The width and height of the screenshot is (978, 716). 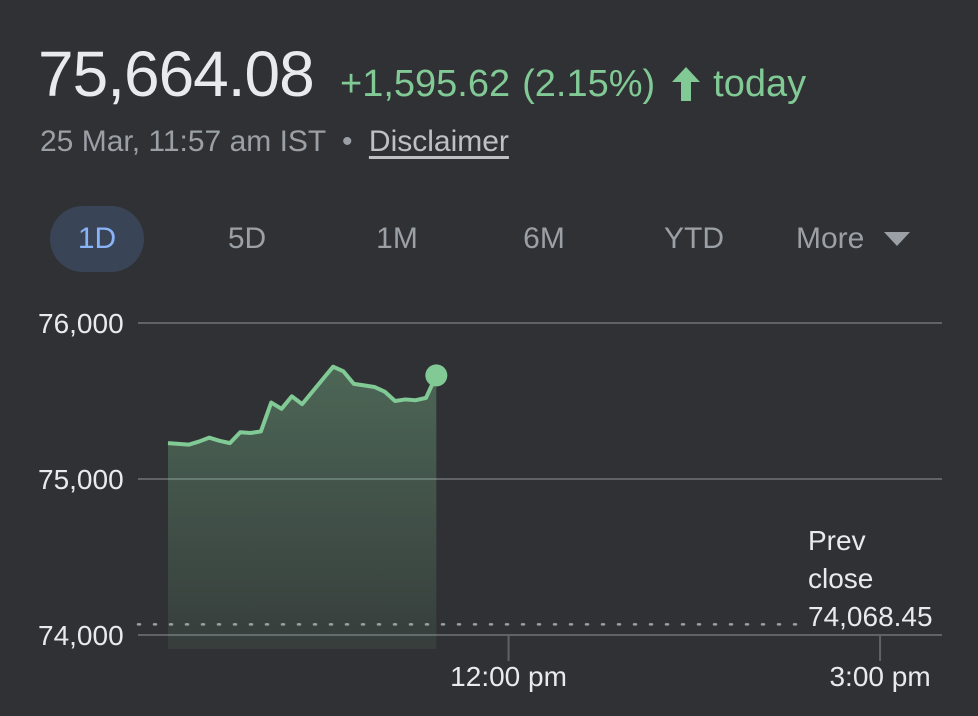 I want to click on change-period: today, so click(x=760, y=84).